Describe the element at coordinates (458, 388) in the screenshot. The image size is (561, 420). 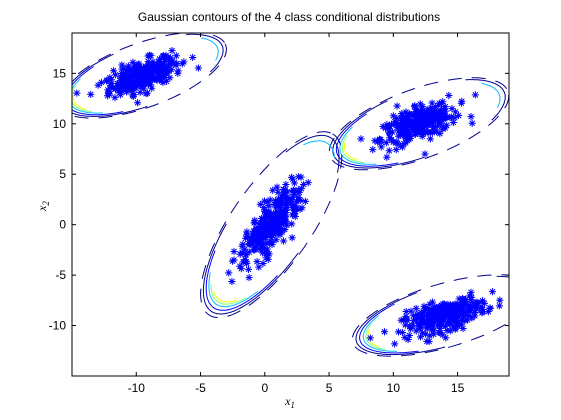
I see `x-tick-label: 15` at that location.